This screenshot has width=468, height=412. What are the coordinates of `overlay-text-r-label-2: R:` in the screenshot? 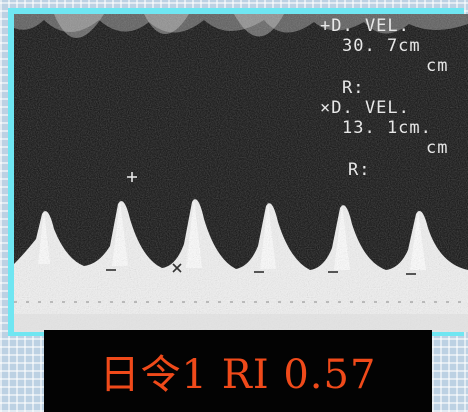 It's located at (359, 170).